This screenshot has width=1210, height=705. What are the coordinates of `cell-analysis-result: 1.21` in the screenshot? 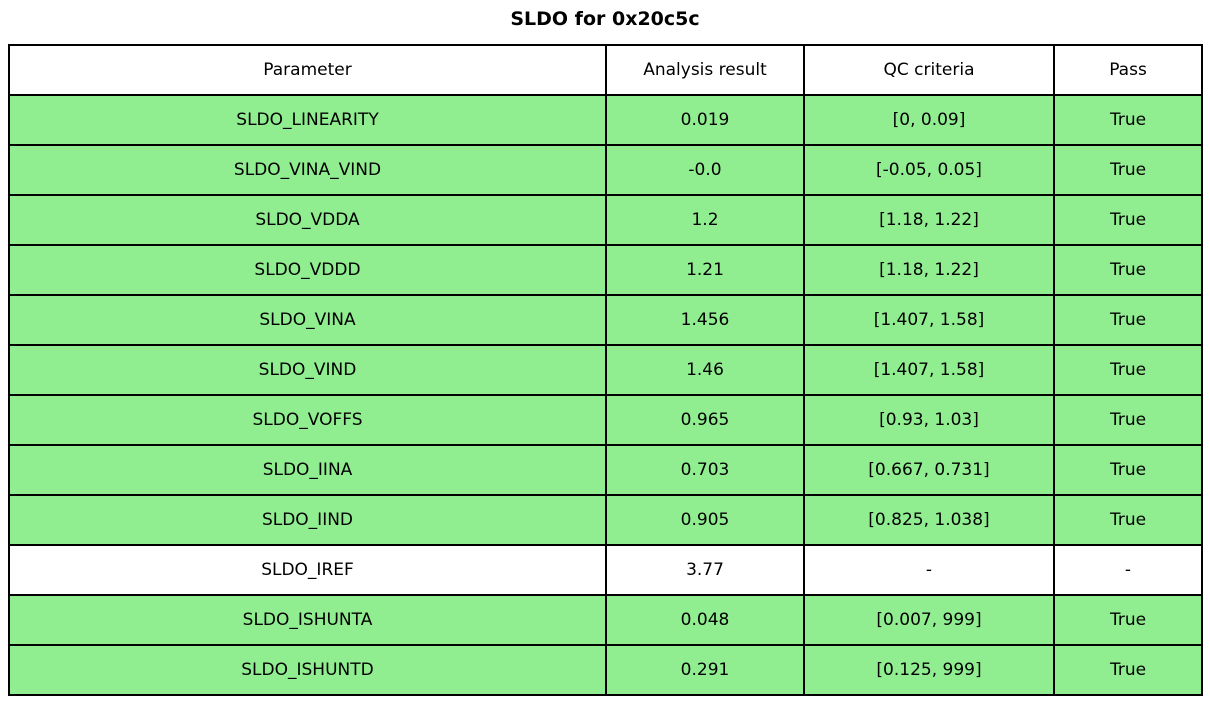 It's located at (705, 270).